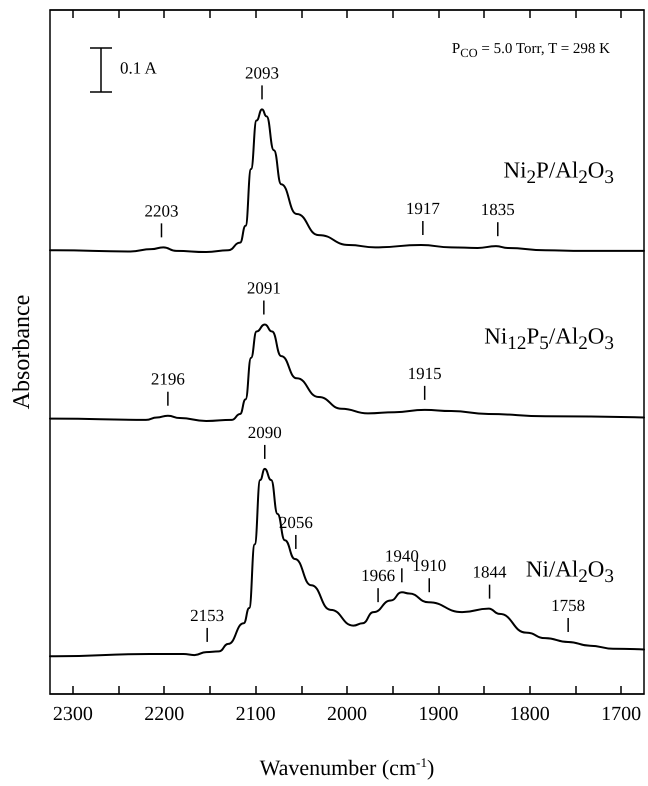 This screenshot has width=648, height=786. Describe the element at coordinates (558, 172) in the screenshot. I see `text: Ni$_{2}$P/Al$_{2}$O$_{3}$` at that location.